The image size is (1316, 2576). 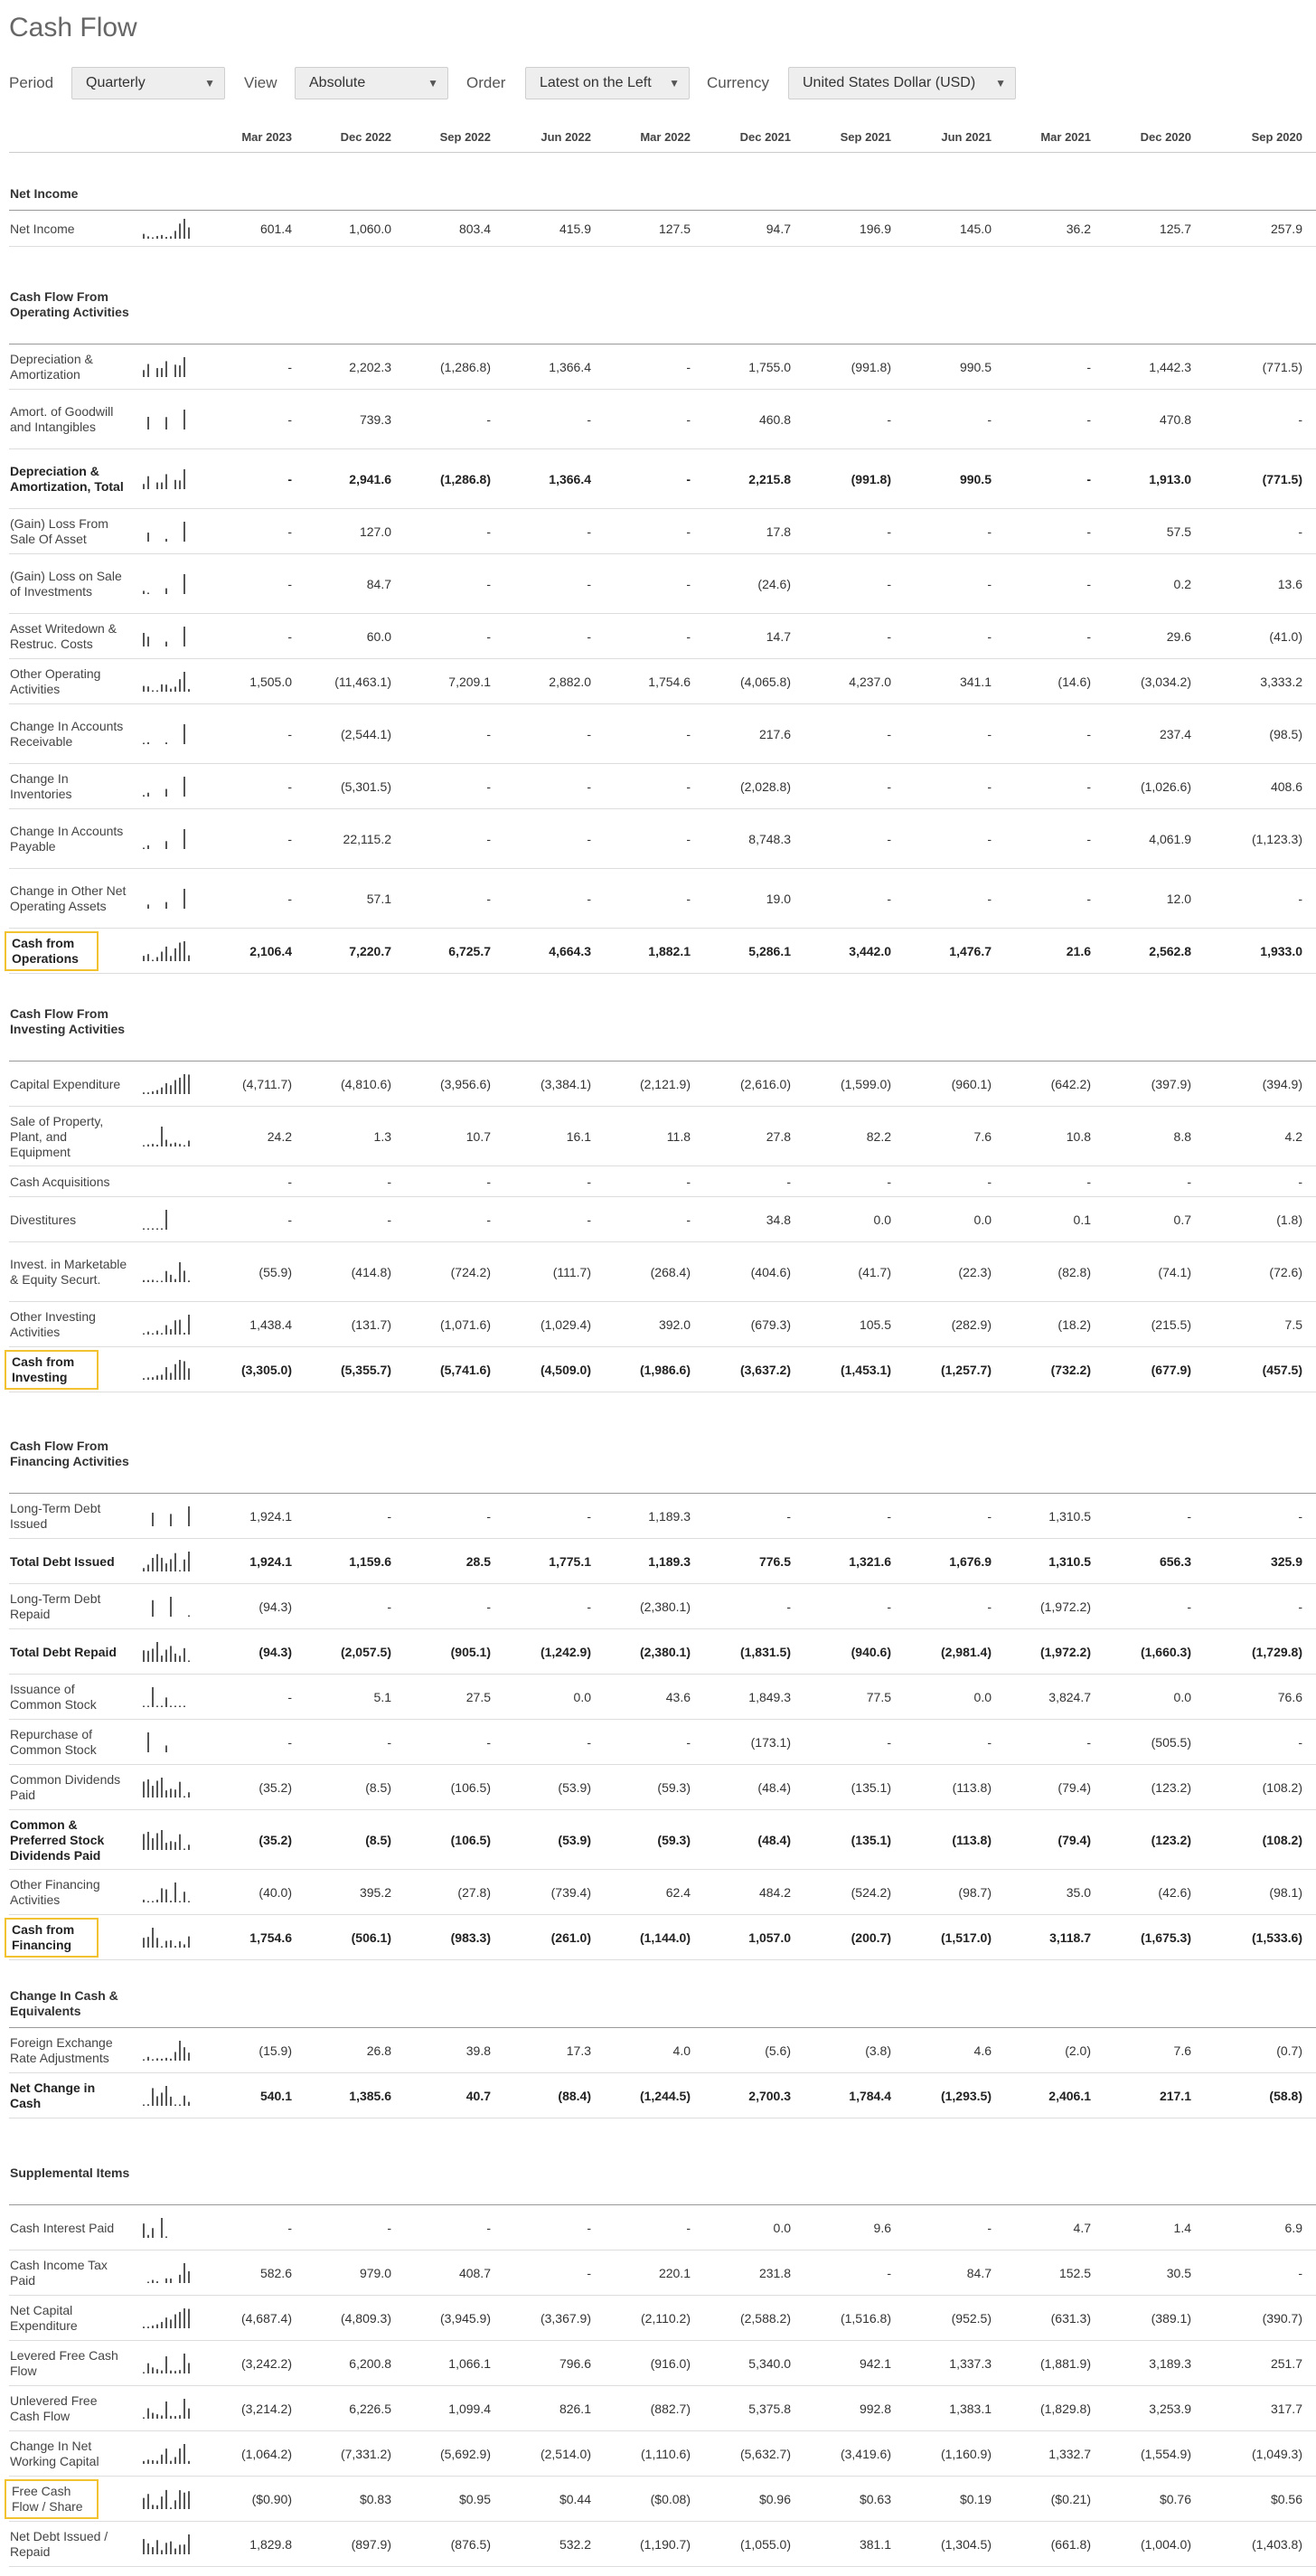 I want to click on row-divider, so click(x=662, y=1869).